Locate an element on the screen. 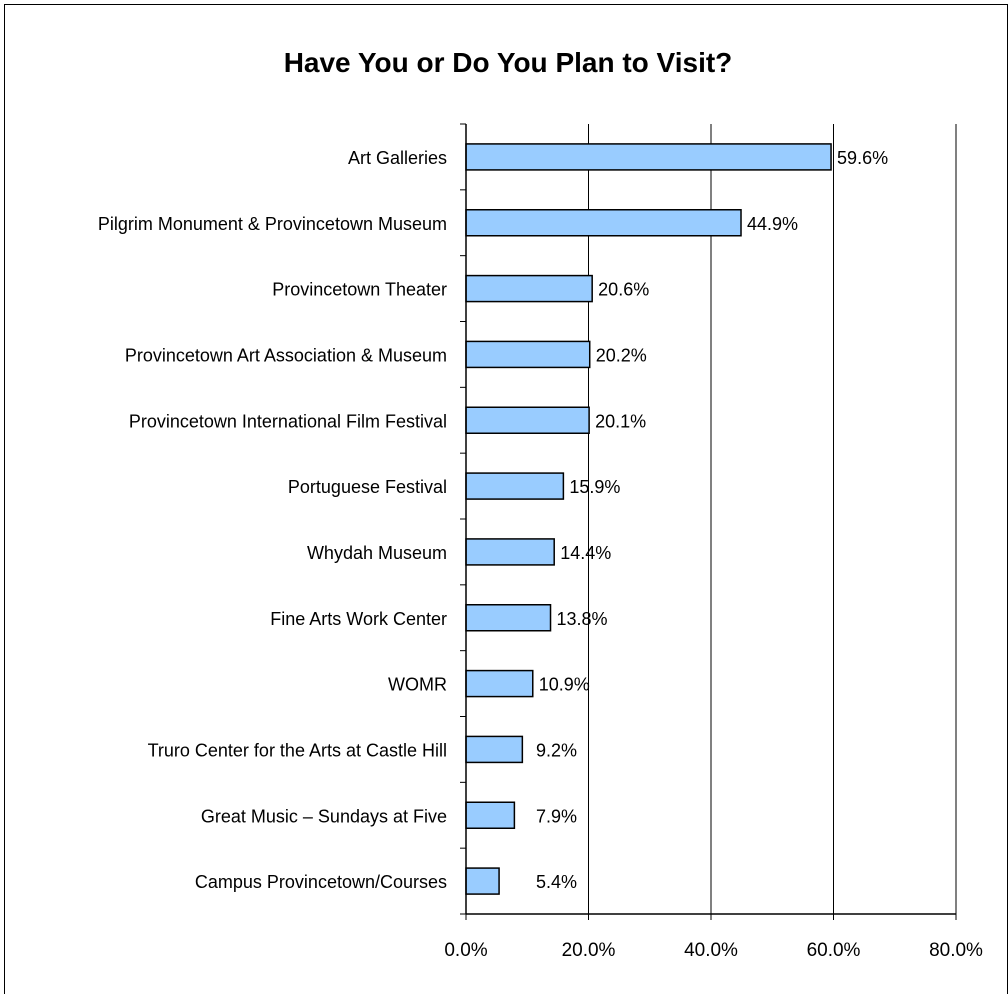 Image resolution: width=1008 pixels, height=994 pixels. data-label: 14.4% is located at coordinates (585, 553).